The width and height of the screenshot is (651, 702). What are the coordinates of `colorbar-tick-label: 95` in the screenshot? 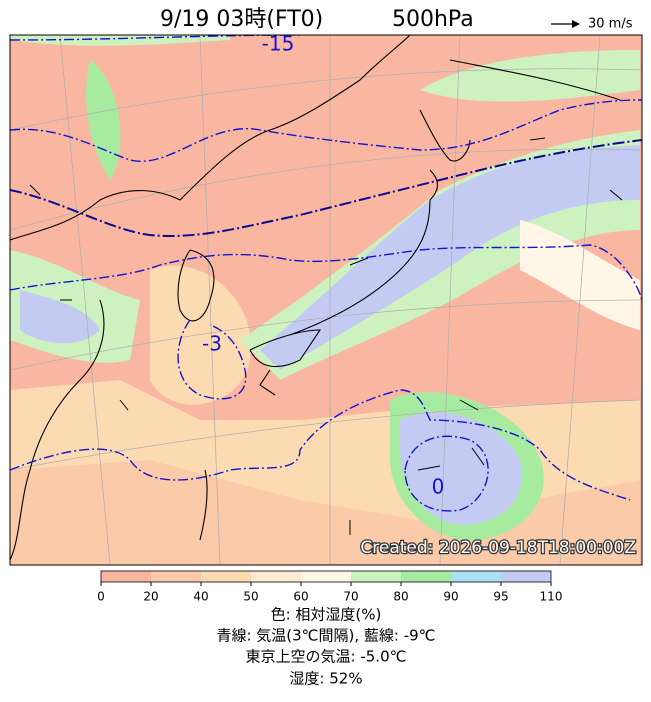 It's located at (500, 597).